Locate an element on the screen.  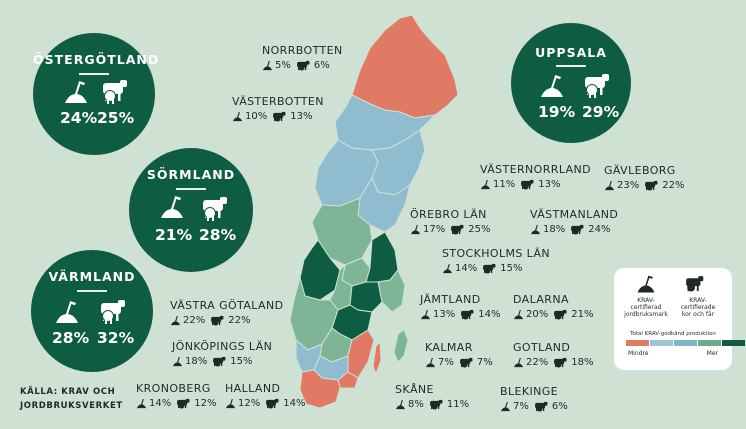
region-label-jonkoping: JÖNKÖPINGS LÄN 18% 15% is located at coordinates (222, 354).